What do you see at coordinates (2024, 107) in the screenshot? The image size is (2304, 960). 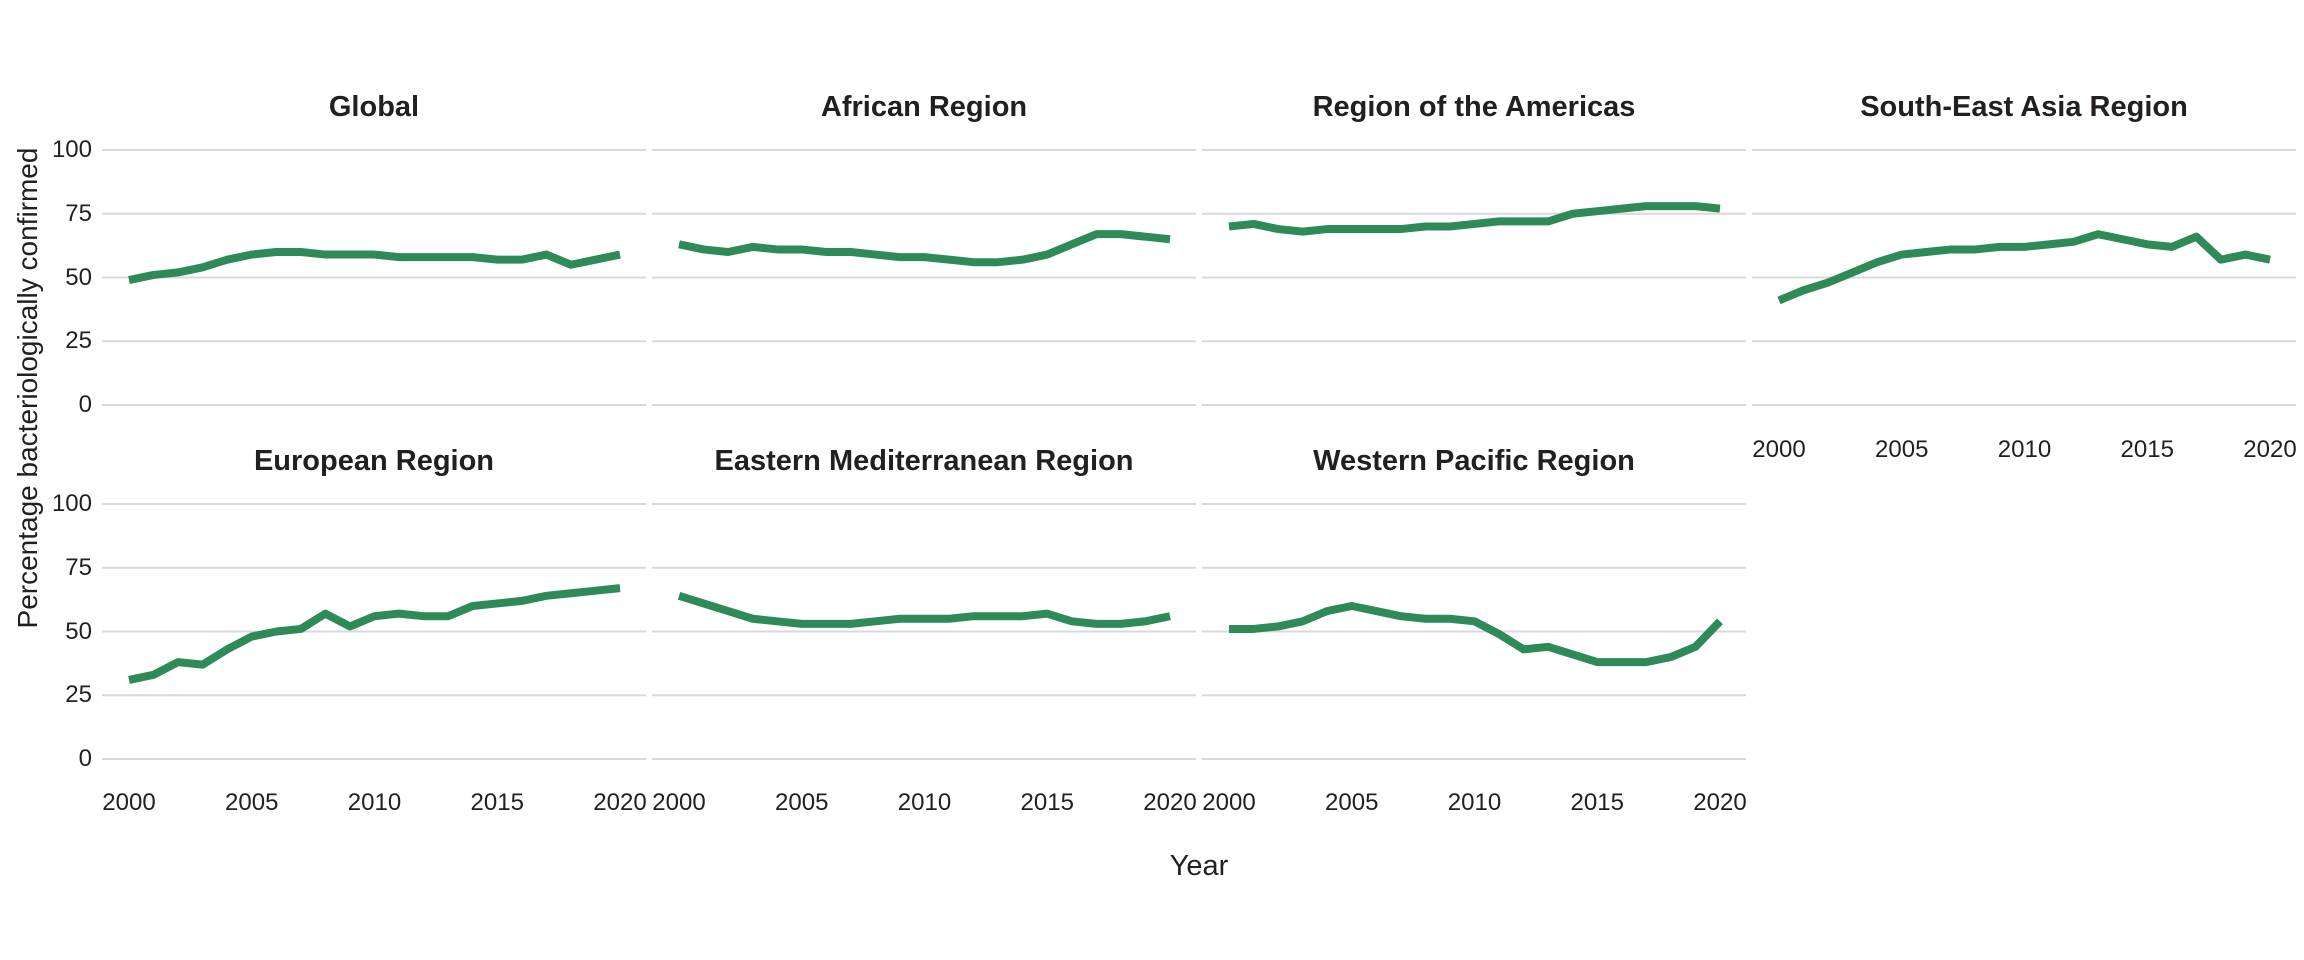 I see `panel-title: South-East Asia Region` at bounding box center [2024, 107].